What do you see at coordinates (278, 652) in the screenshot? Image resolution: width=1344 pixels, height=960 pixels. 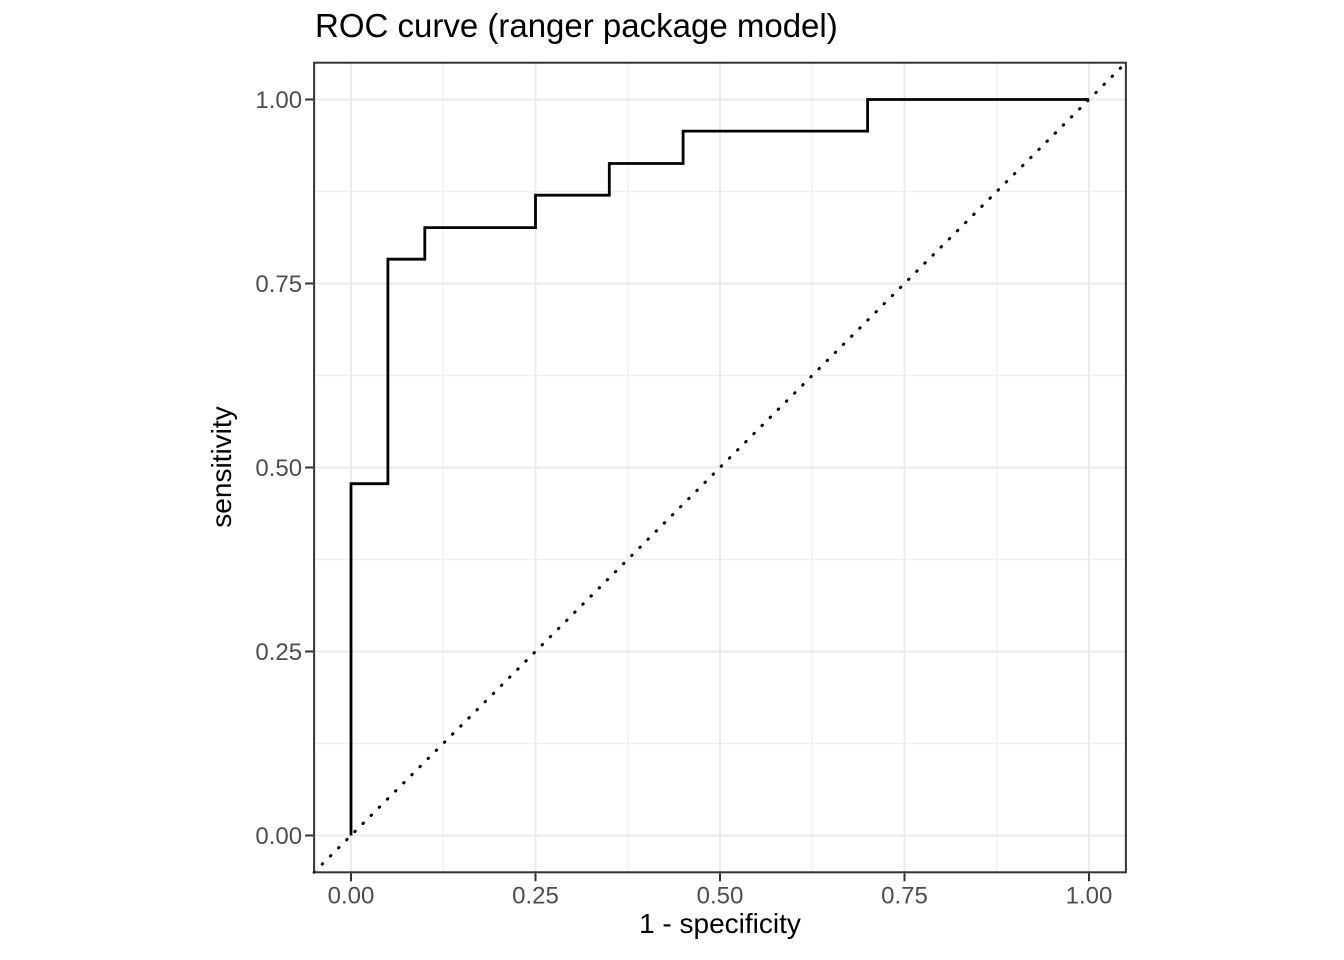 I see `y-tick-label: 0.25` at bounding box center [278, 652].